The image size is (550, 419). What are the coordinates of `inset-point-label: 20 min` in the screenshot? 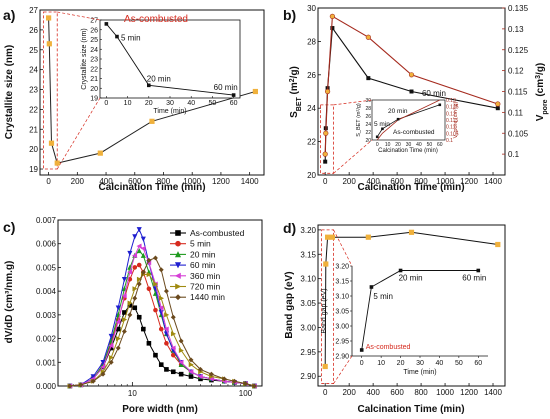 It's located at (159, 78).